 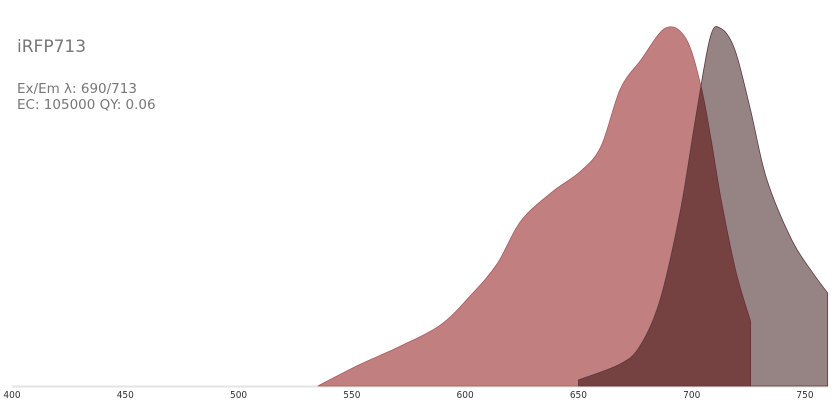 I want to click on x-tick-label: 550, so click(x=351, y=395).